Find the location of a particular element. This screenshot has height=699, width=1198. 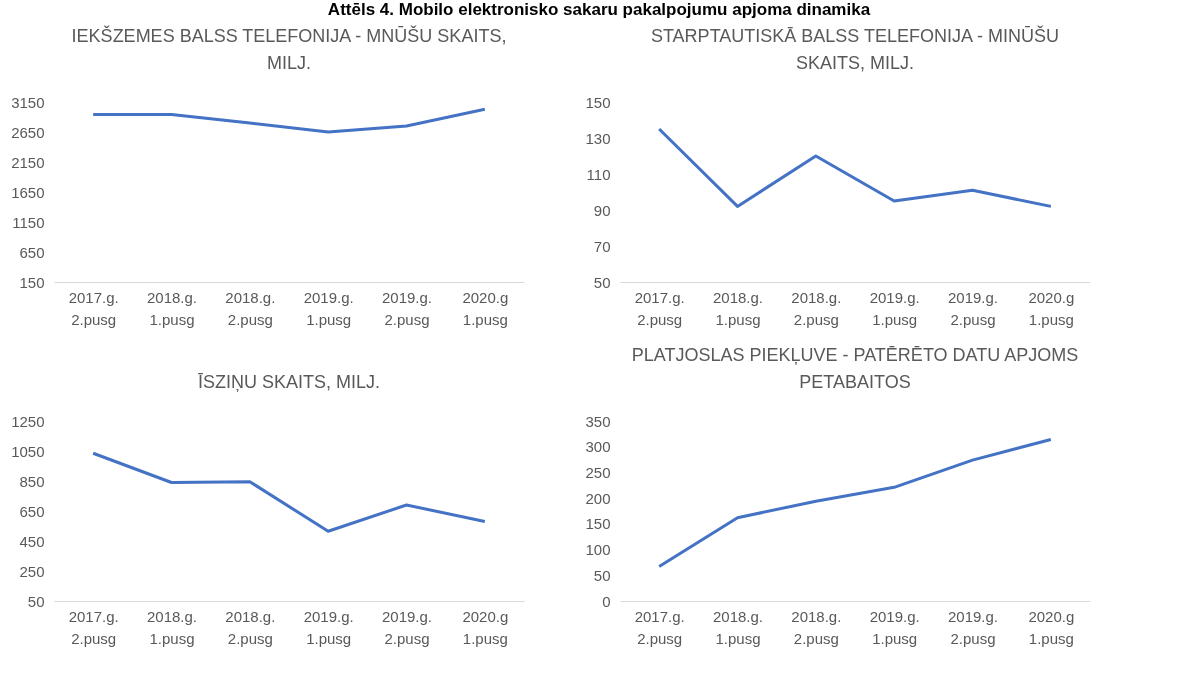

y-tick-label: 1650 is located at coordinates (28, 192).